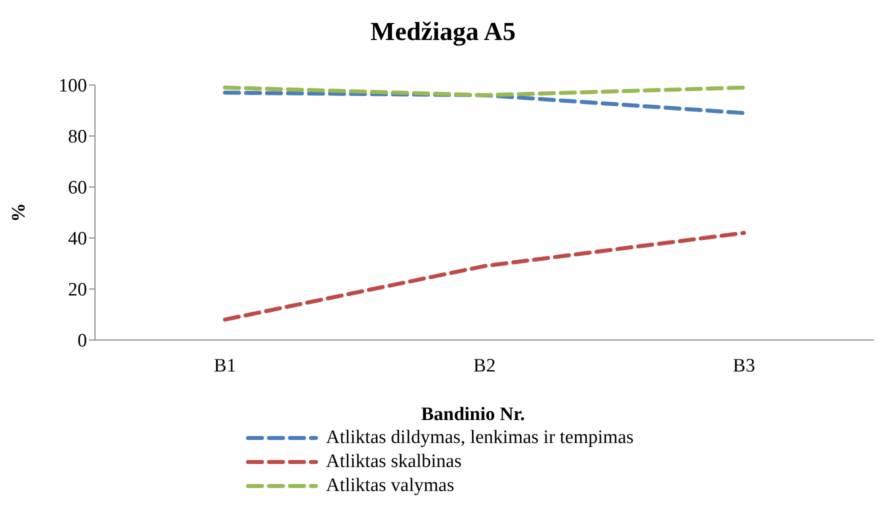 The width and height of the screenshot is (886, 531). I want to click on y-tick-label: 40, so click(77, 239).